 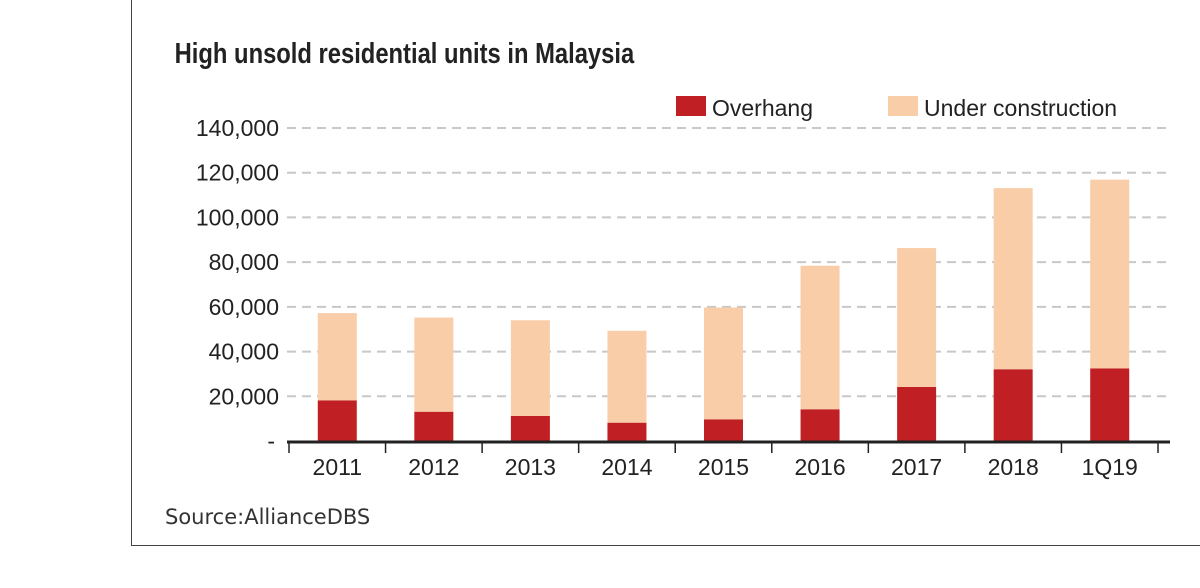 I want to click on y-tick-label: 80,000, so click(x=244, y=262).